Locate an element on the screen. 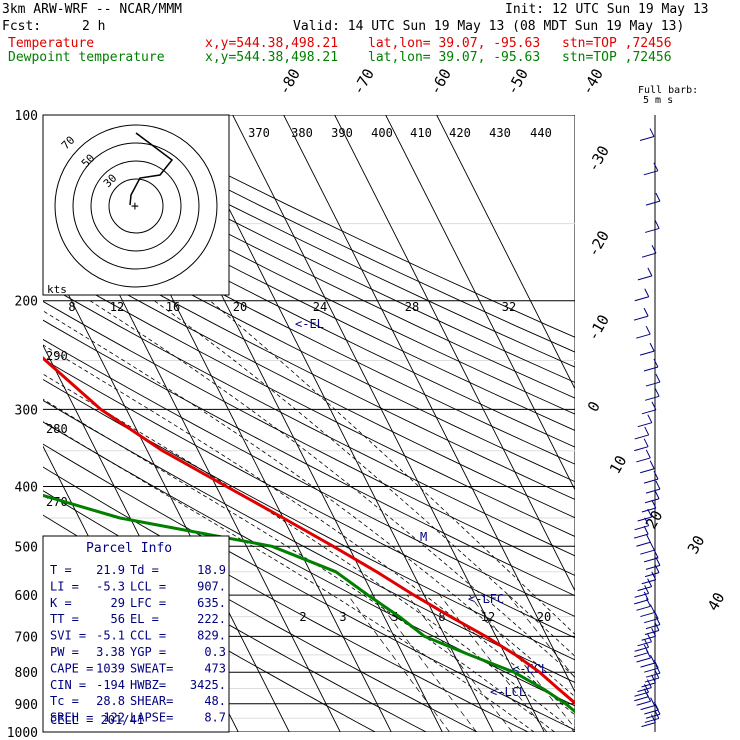  parcel-row-label-left: K = is located at coordinates (61, 603).